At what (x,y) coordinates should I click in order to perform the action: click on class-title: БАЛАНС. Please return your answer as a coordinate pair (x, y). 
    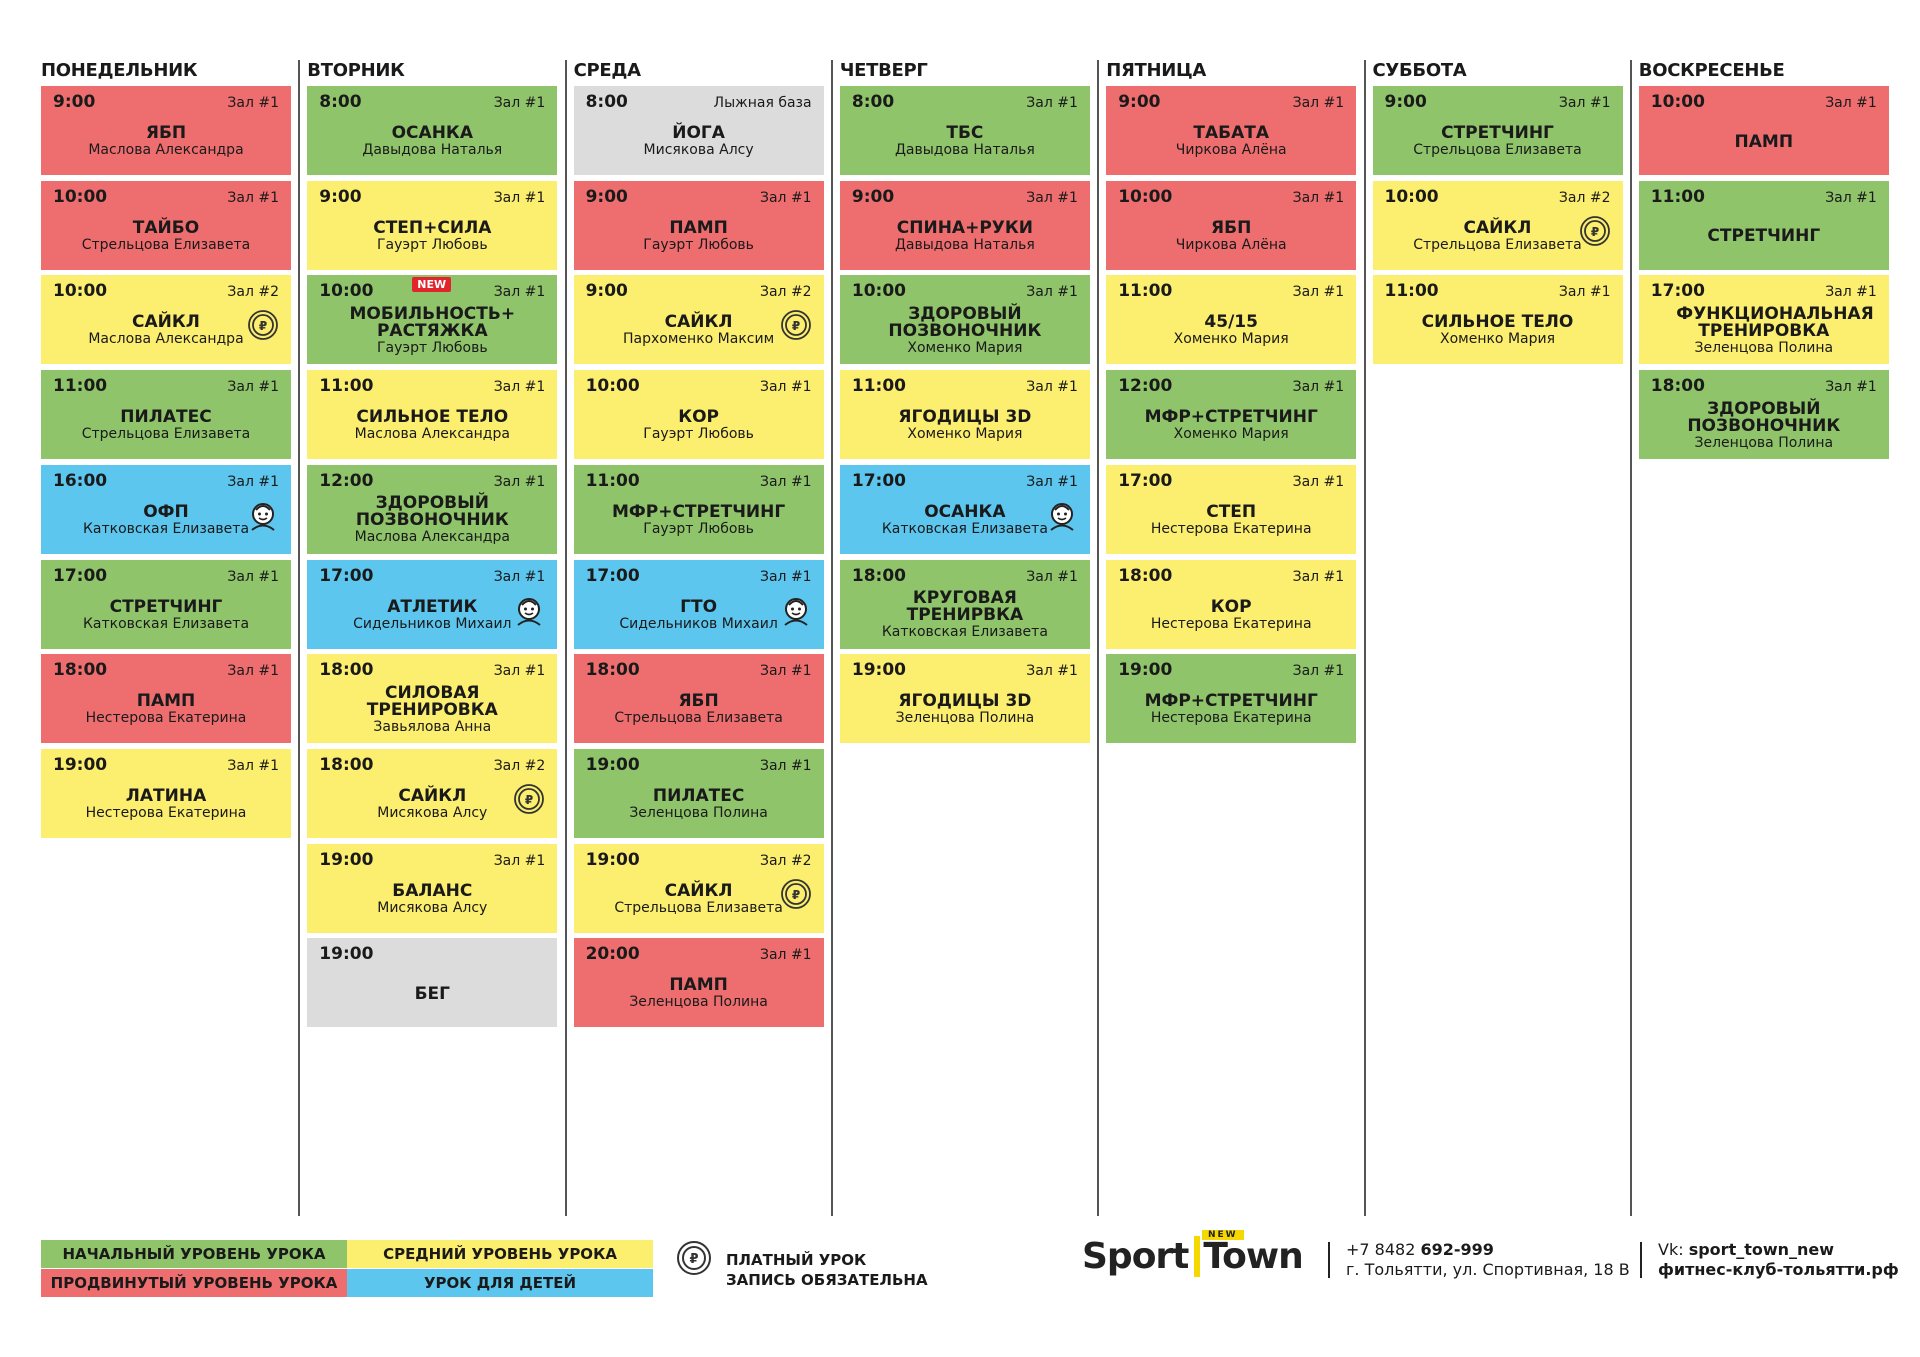
    Looking at the image, I should click on (432, 890).